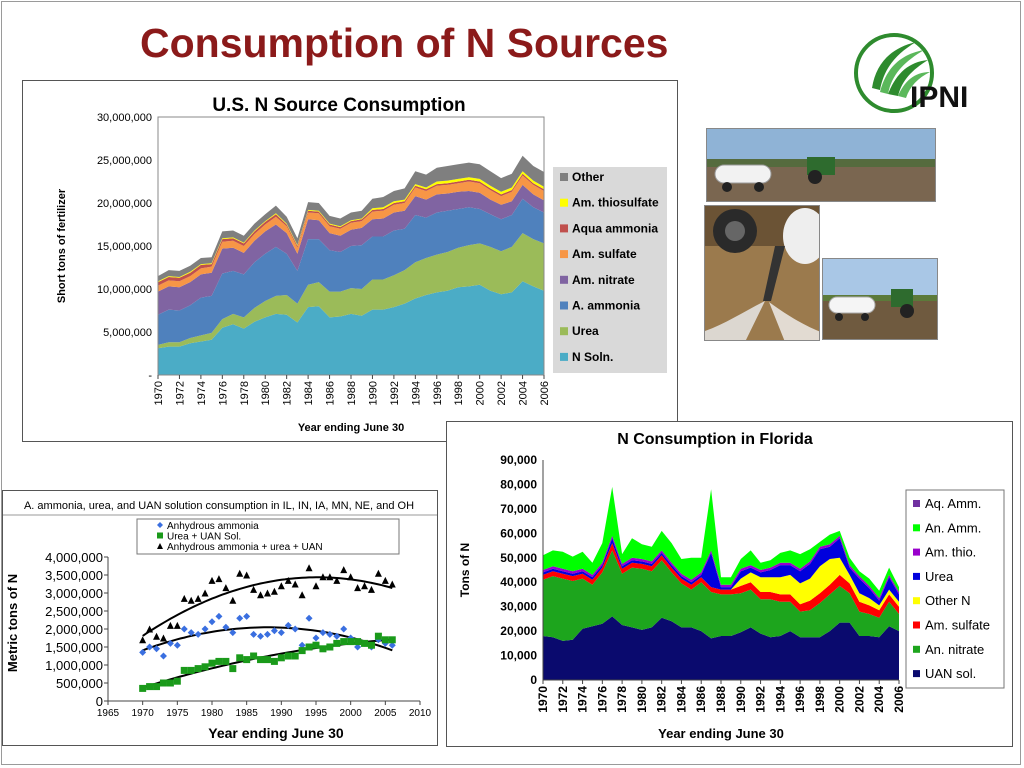  What do you see at coordinates (351, 328) in the screenshot?
I see `area-series-n-soln-` at bounding box center [351, 328].